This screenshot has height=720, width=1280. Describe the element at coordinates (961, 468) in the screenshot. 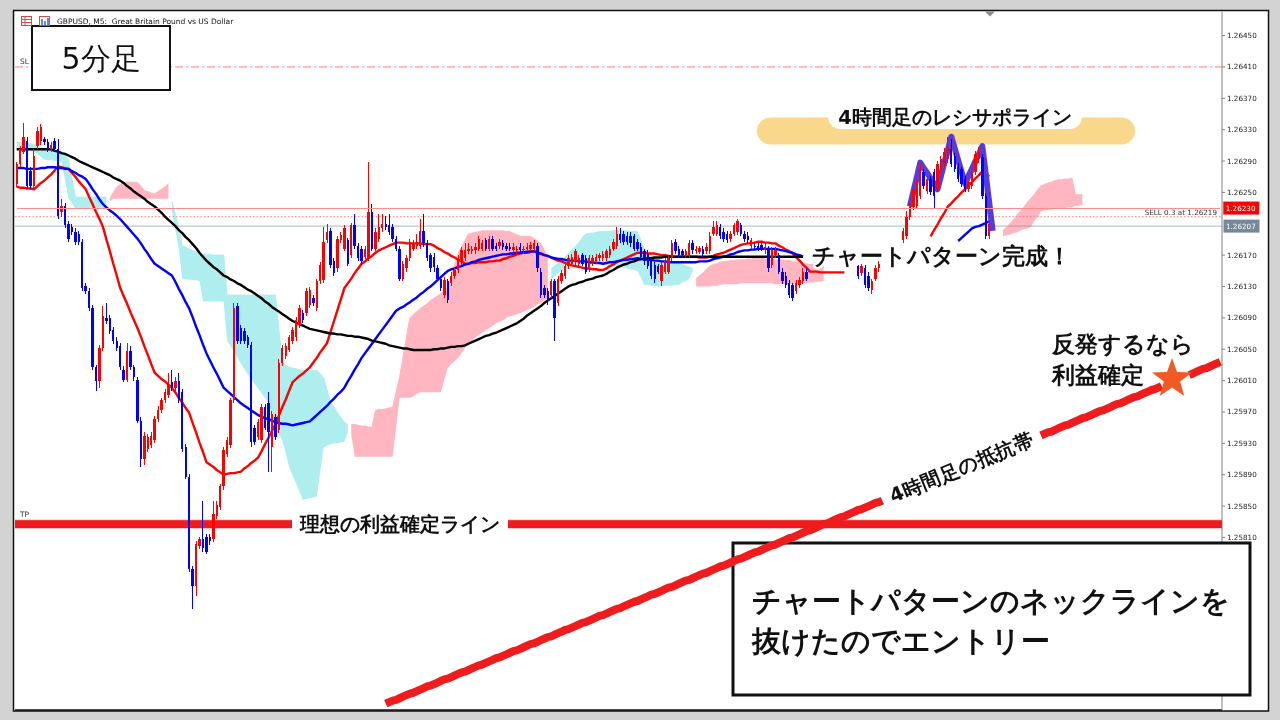

I see `text: 4時間足の抵抗帯` at that location.